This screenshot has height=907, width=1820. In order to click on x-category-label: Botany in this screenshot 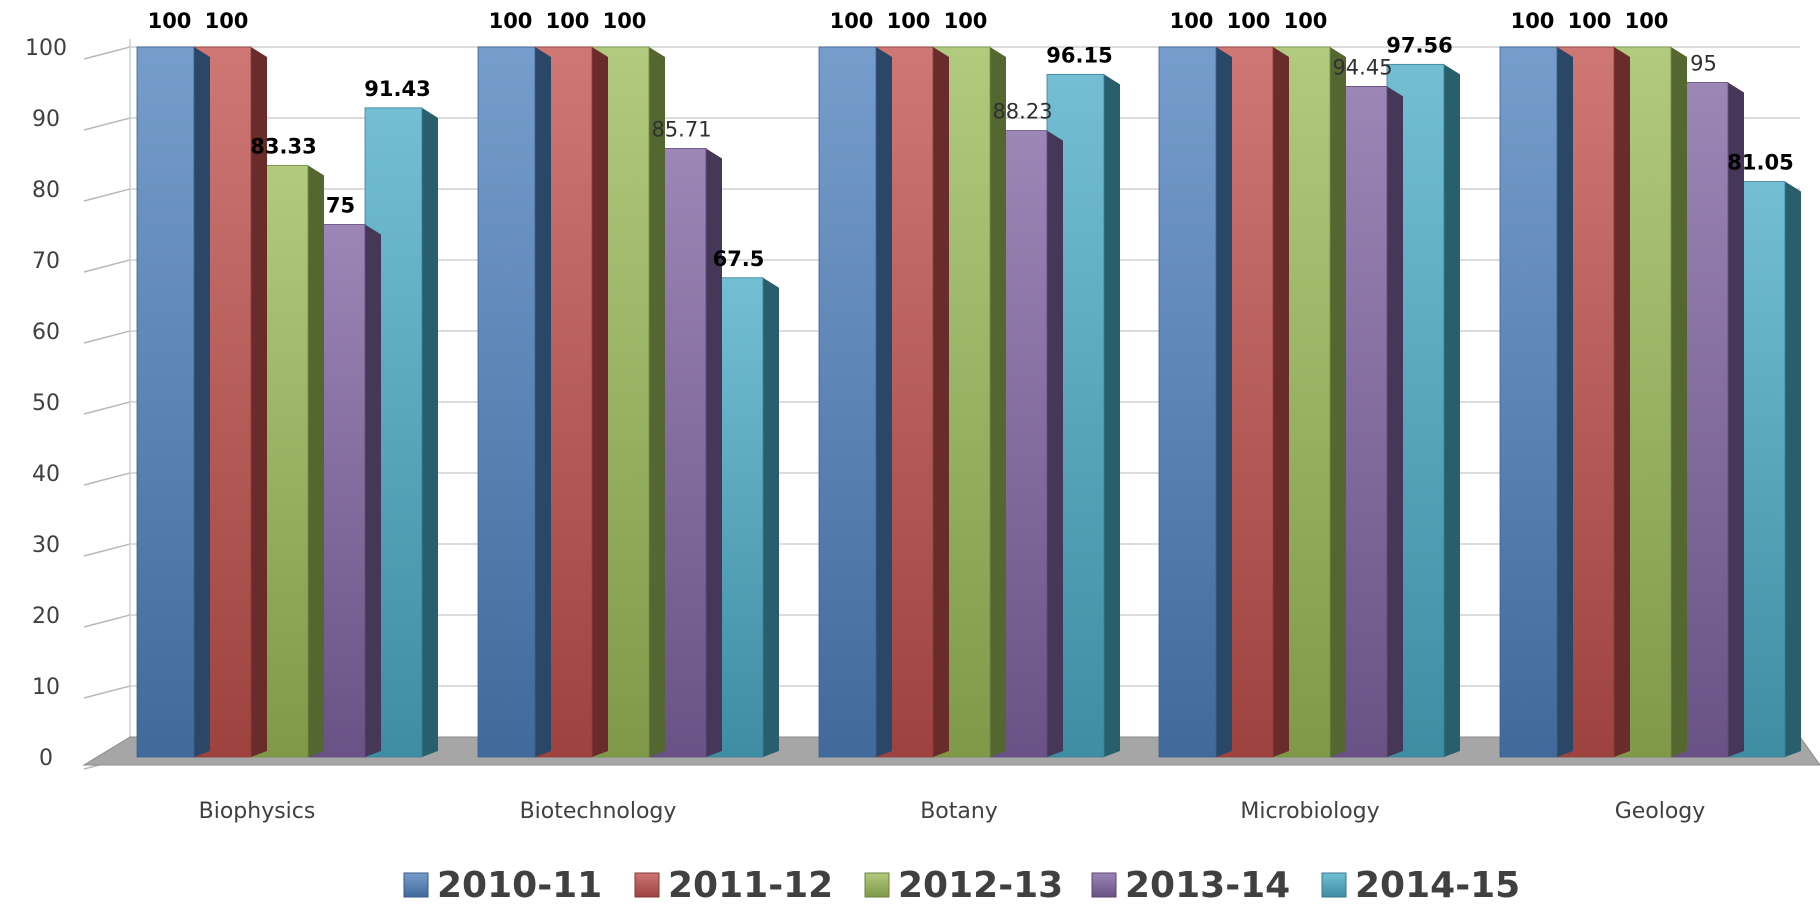, I will do `click(959, 811)`.